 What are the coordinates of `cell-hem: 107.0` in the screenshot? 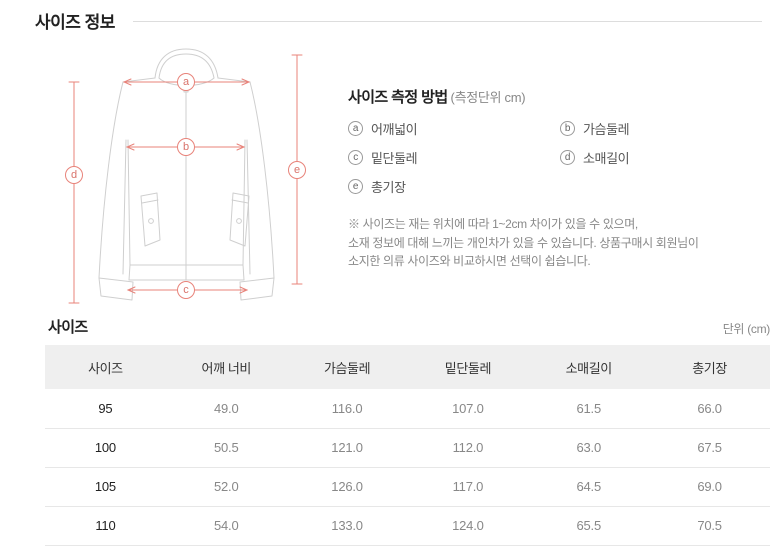 It's located at (468, 409).